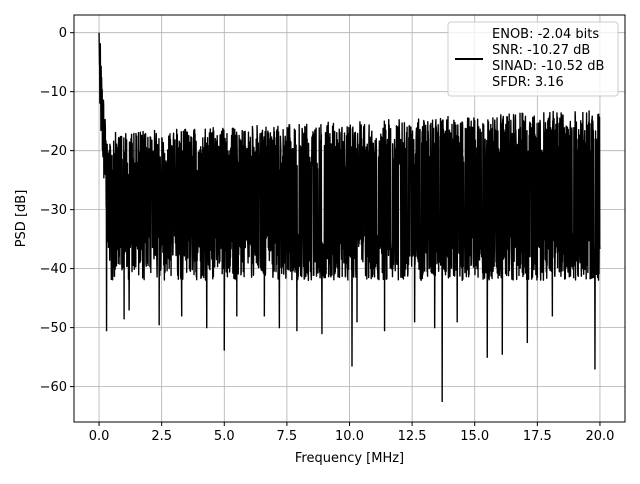 The height and width of the screenshot is (484, 640). Describe the element at coordinates (21, 219) in the screenshot. I see `y-axis-label: PSD [dB]` at that location.